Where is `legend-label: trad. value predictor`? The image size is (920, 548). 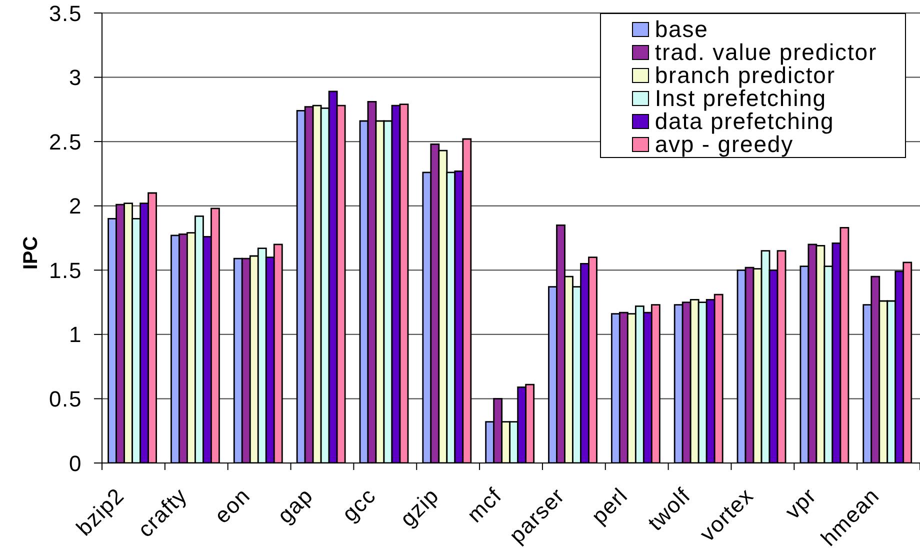 legend-label: trad. value predictor is located at coordinates (765, 52).